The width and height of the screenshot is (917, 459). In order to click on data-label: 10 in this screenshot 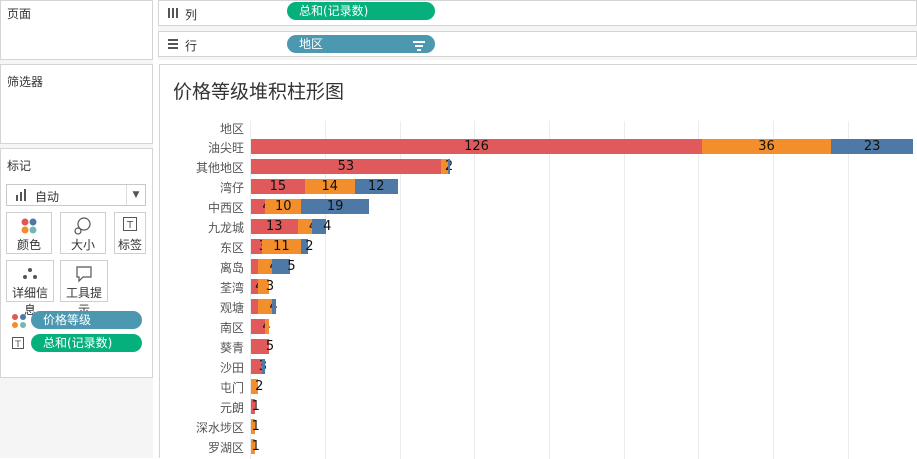, I will do `click(283, 206)`.